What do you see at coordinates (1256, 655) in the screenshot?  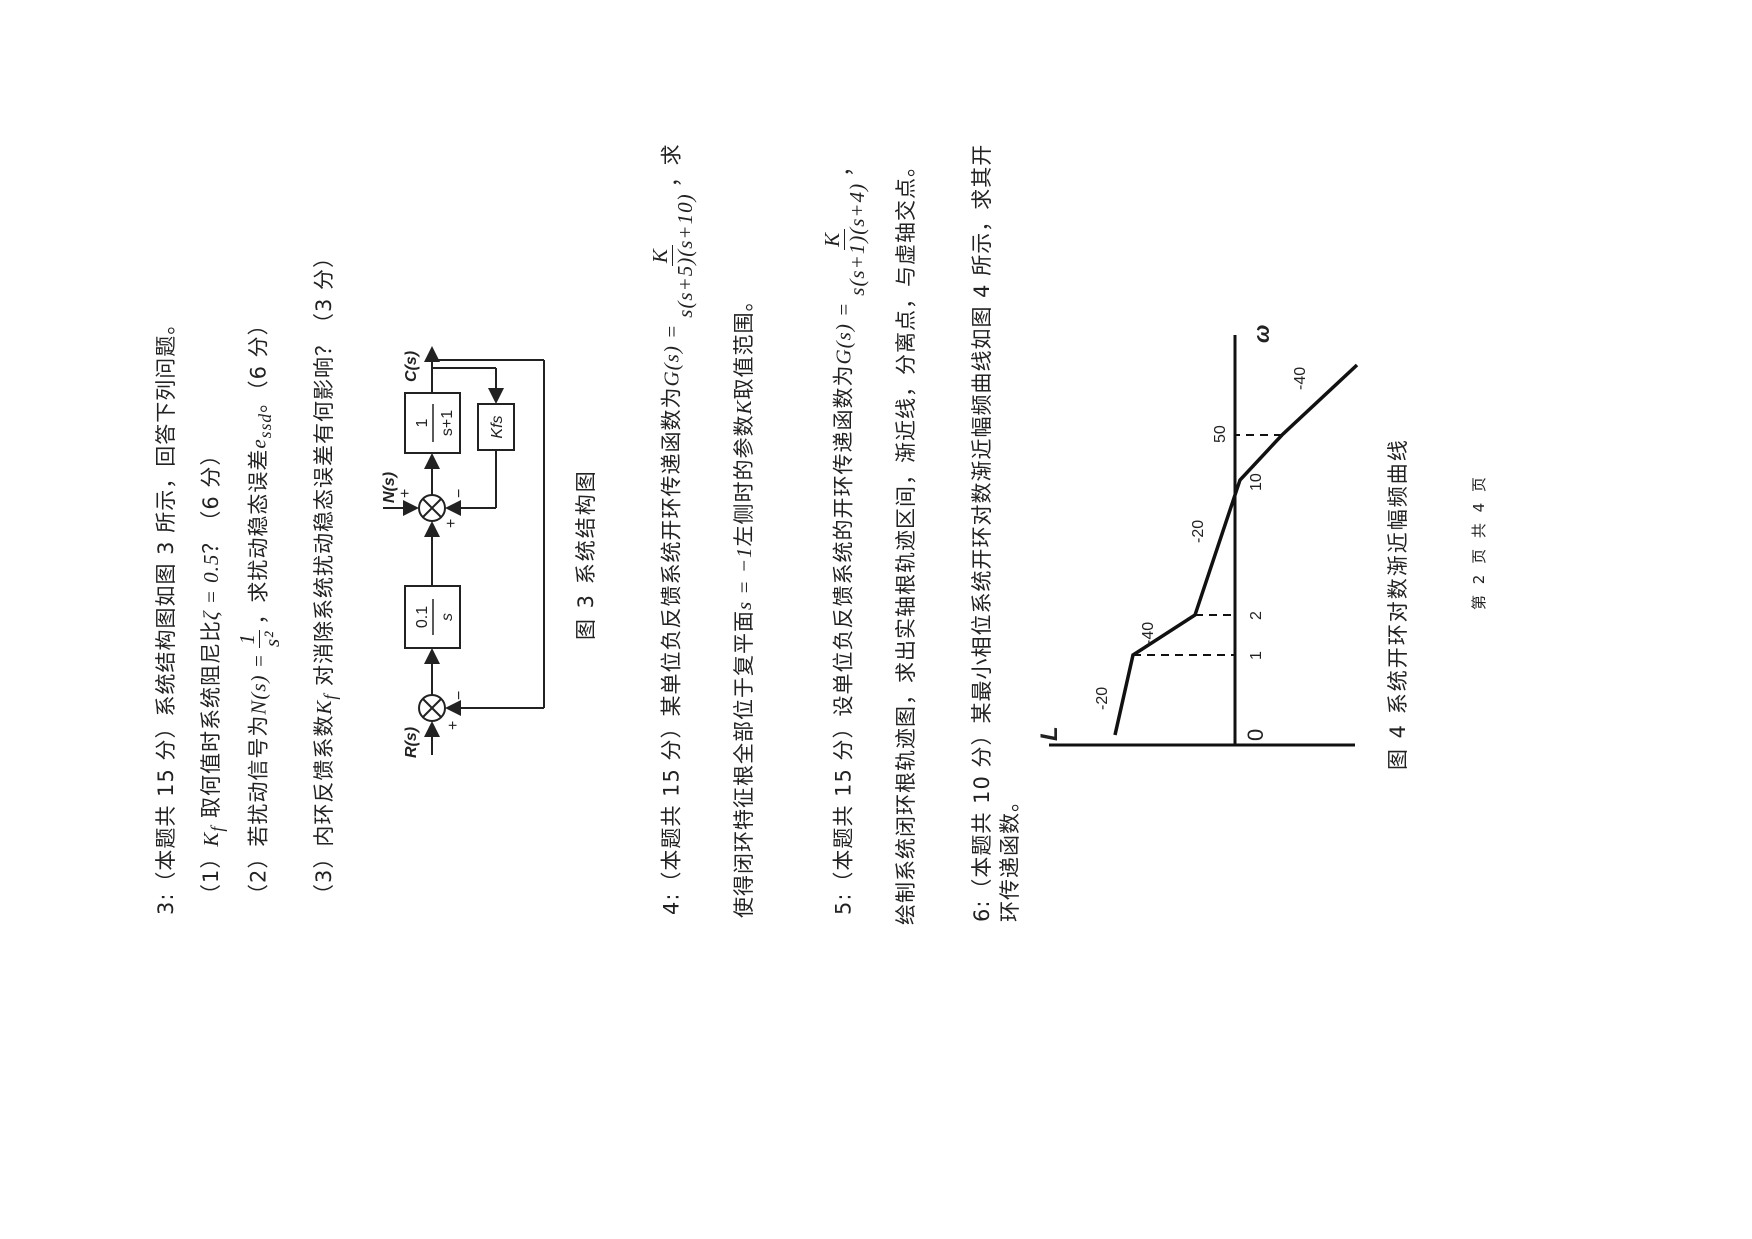 I see `tick-1: 1` at bounding box center [1256, 655].